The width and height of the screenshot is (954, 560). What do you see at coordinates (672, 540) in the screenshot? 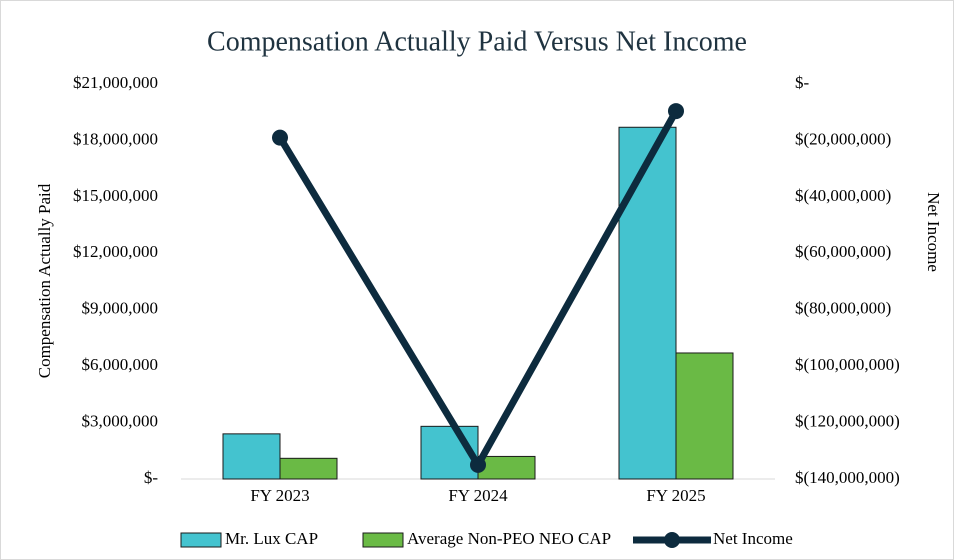
I see `legend-swatch-marker` at bounding box center [672, 540].